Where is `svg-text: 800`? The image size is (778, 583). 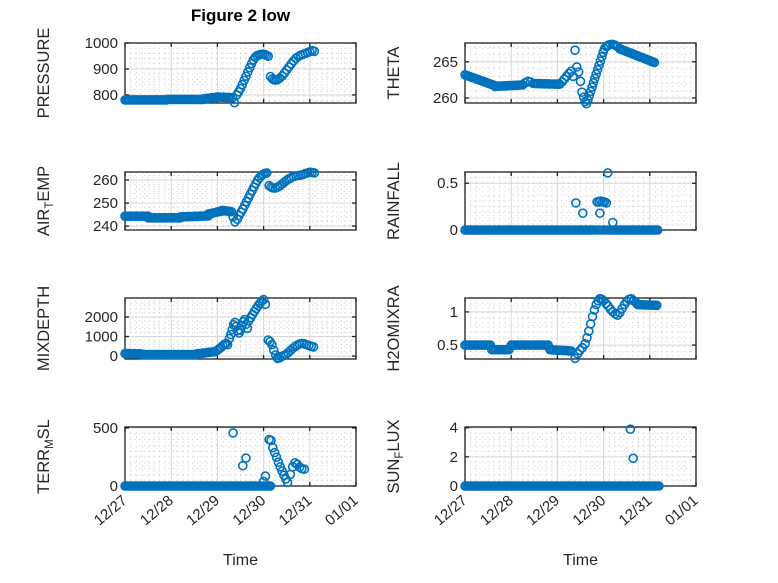 svg-text: 800 is located at coordinates (105, 95).